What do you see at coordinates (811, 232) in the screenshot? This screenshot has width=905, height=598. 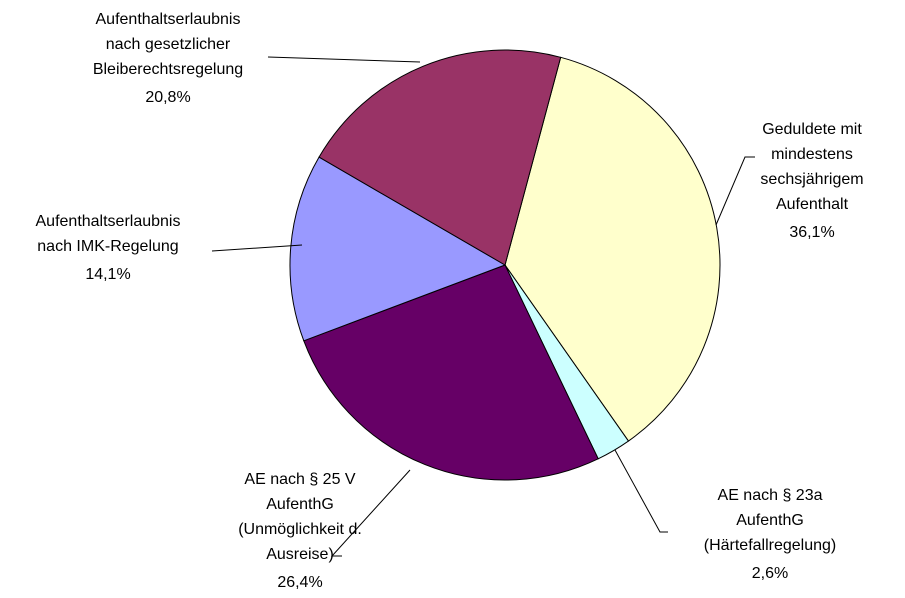 I see `value-label: 36,1%` at bounding box center [811, 232].